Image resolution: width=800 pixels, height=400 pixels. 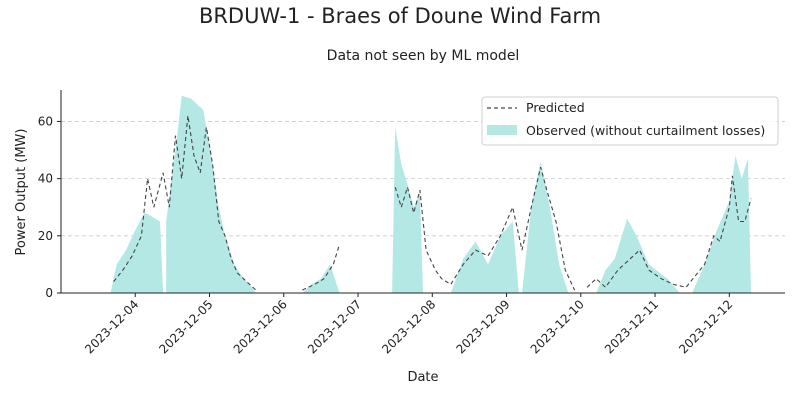 I want to click on x-axis-label: Date, so click(x=422, y=377).